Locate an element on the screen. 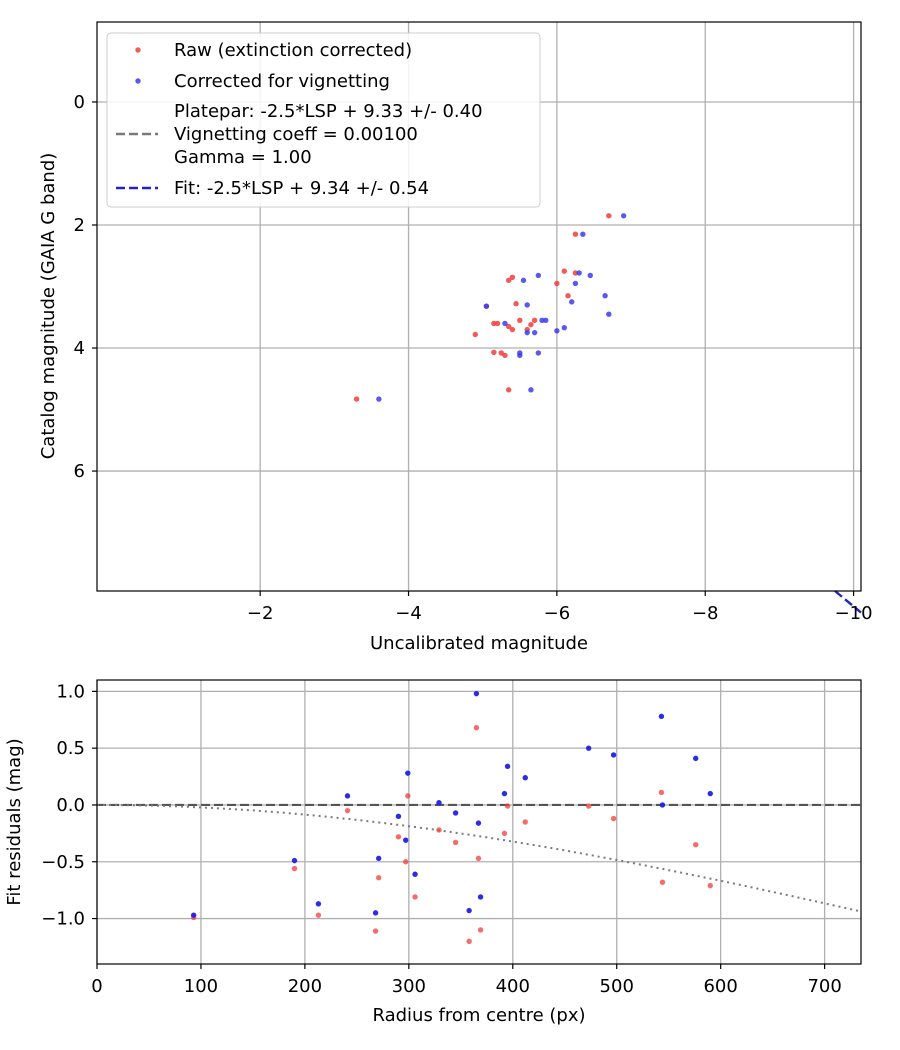  bottom-y-tick-label: −1.0 is located at coordinates (63, 919).